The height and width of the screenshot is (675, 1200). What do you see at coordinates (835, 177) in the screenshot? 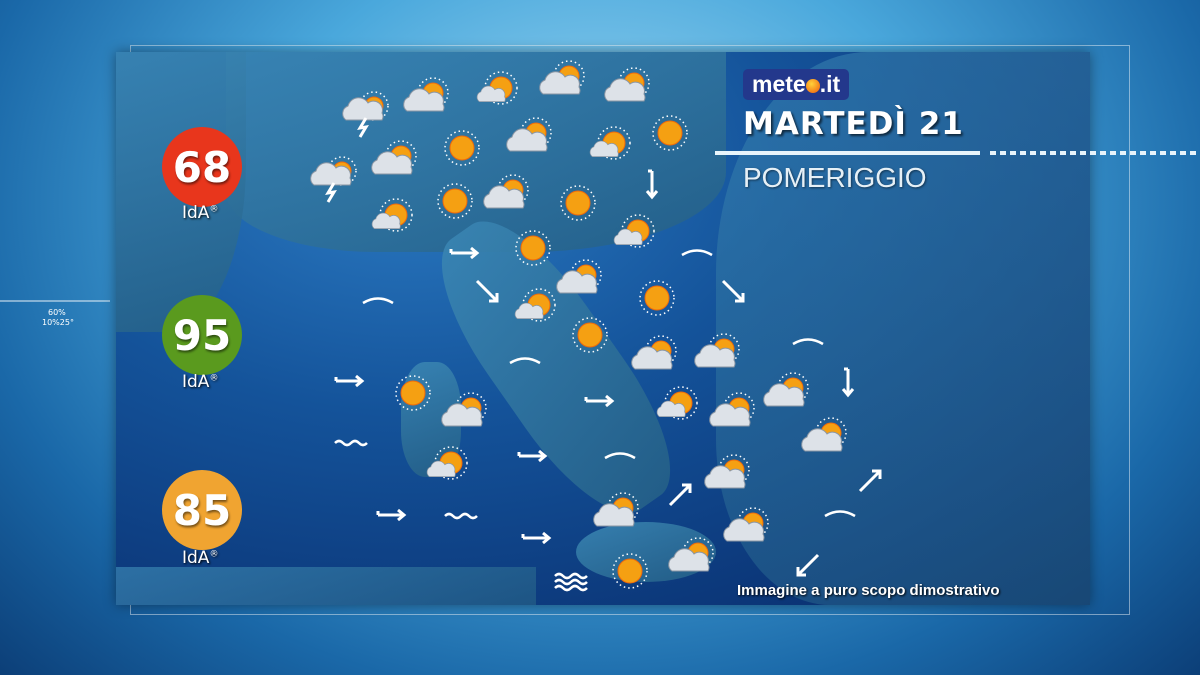
I see `forecast-period: POMERIGGIO` at bounding box center [835, 177].